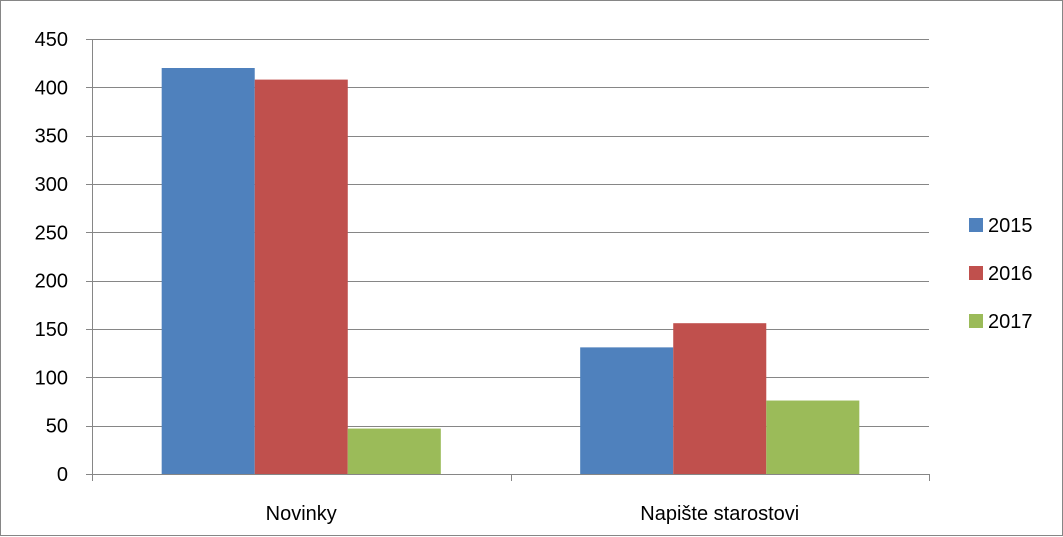 Image resolution: width=1063 pixels, height=537 pixels. Describe the element at coordinates (51, 233) in the screenshot. I see `y-tick-label: 250` at that location.